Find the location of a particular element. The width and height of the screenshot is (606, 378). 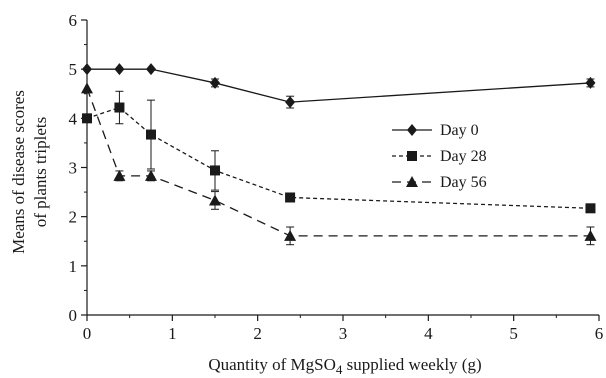

series-line is located at coordinates (339, 85).